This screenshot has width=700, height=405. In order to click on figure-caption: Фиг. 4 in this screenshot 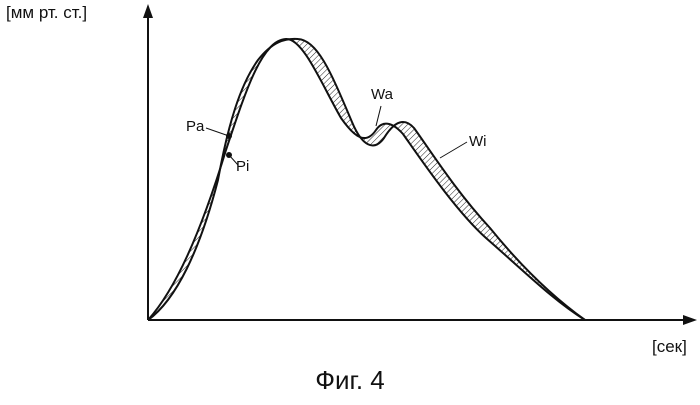, I will do `click(350, 380)`.